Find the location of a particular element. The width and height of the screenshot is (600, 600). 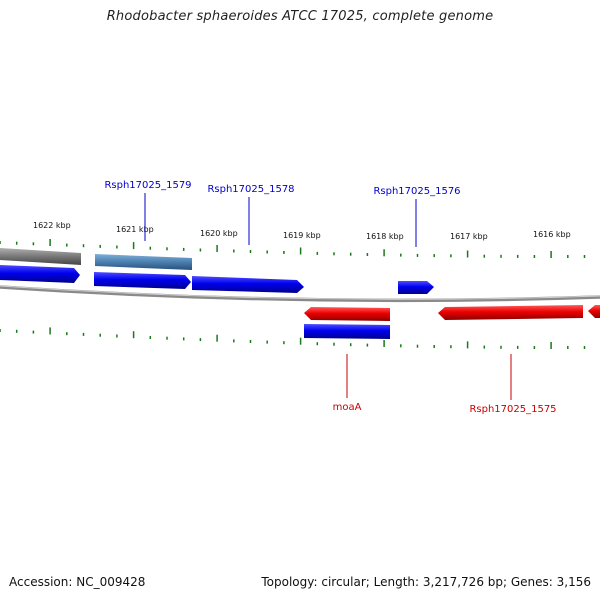

kbp-label-1618: 1618 kbp is located at coordinates (385, 236).